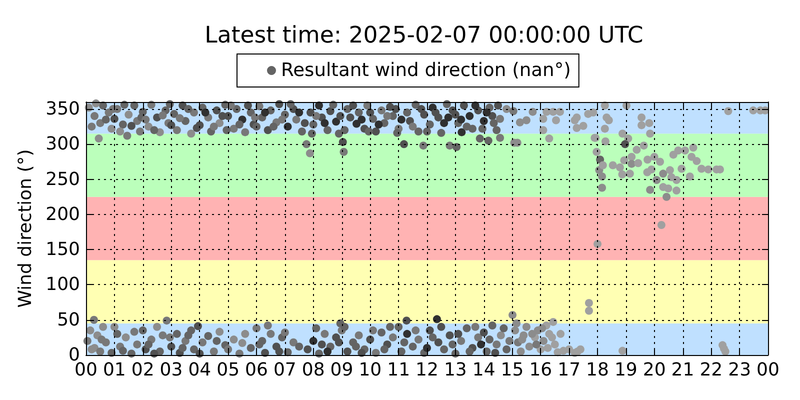 The height and width of the screenshot is (400, 800). I want to click on y-tick-label: 250, so click(63, 179).